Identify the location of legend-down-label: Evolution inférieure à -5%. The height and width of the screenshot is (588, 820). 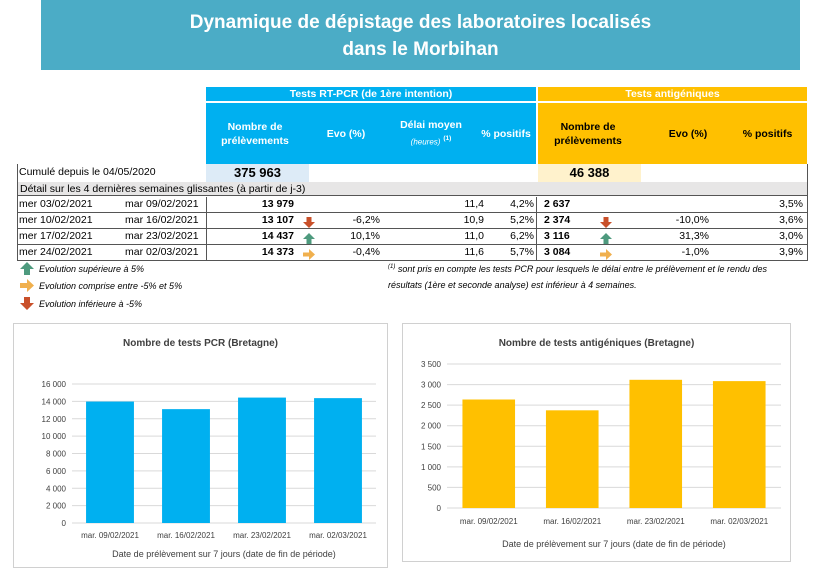
(91, 304).